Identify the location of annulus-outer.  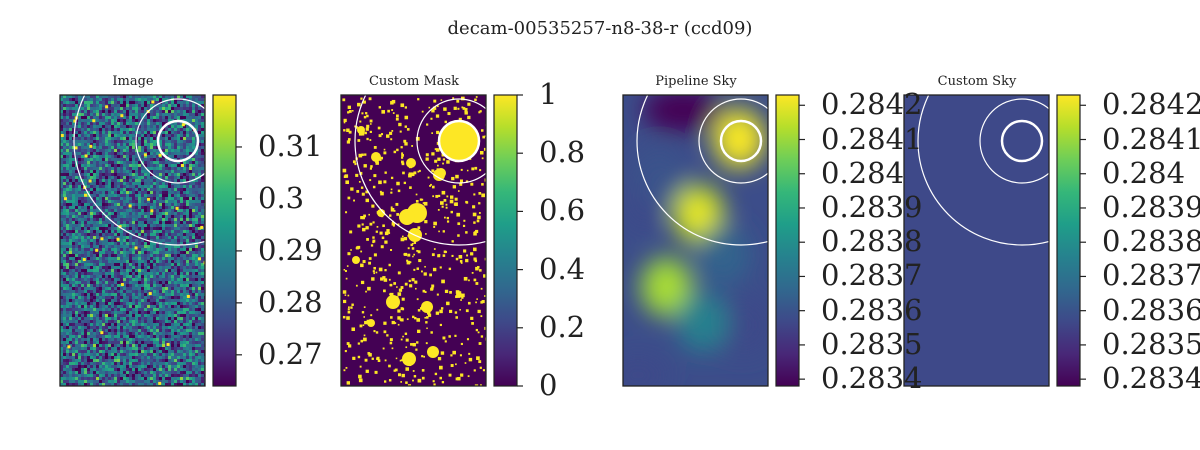
(139, 170).